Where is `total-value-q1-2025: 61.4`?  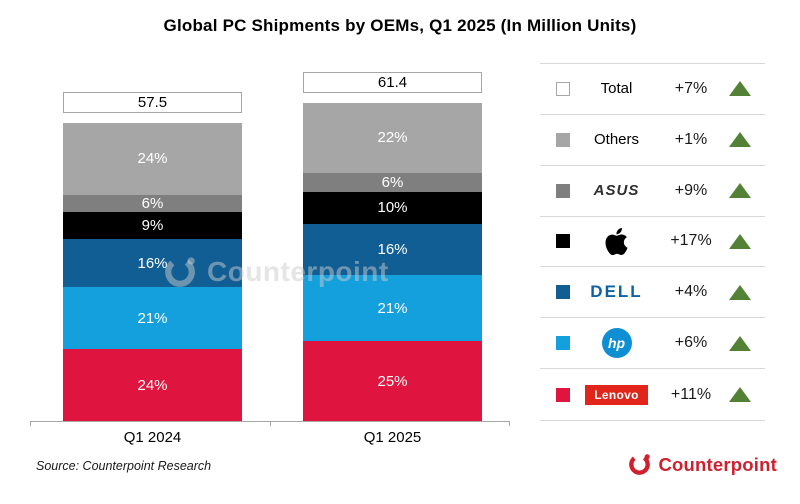 total-value-q1-2025: 61.4 is located at coordinates (392, 82).